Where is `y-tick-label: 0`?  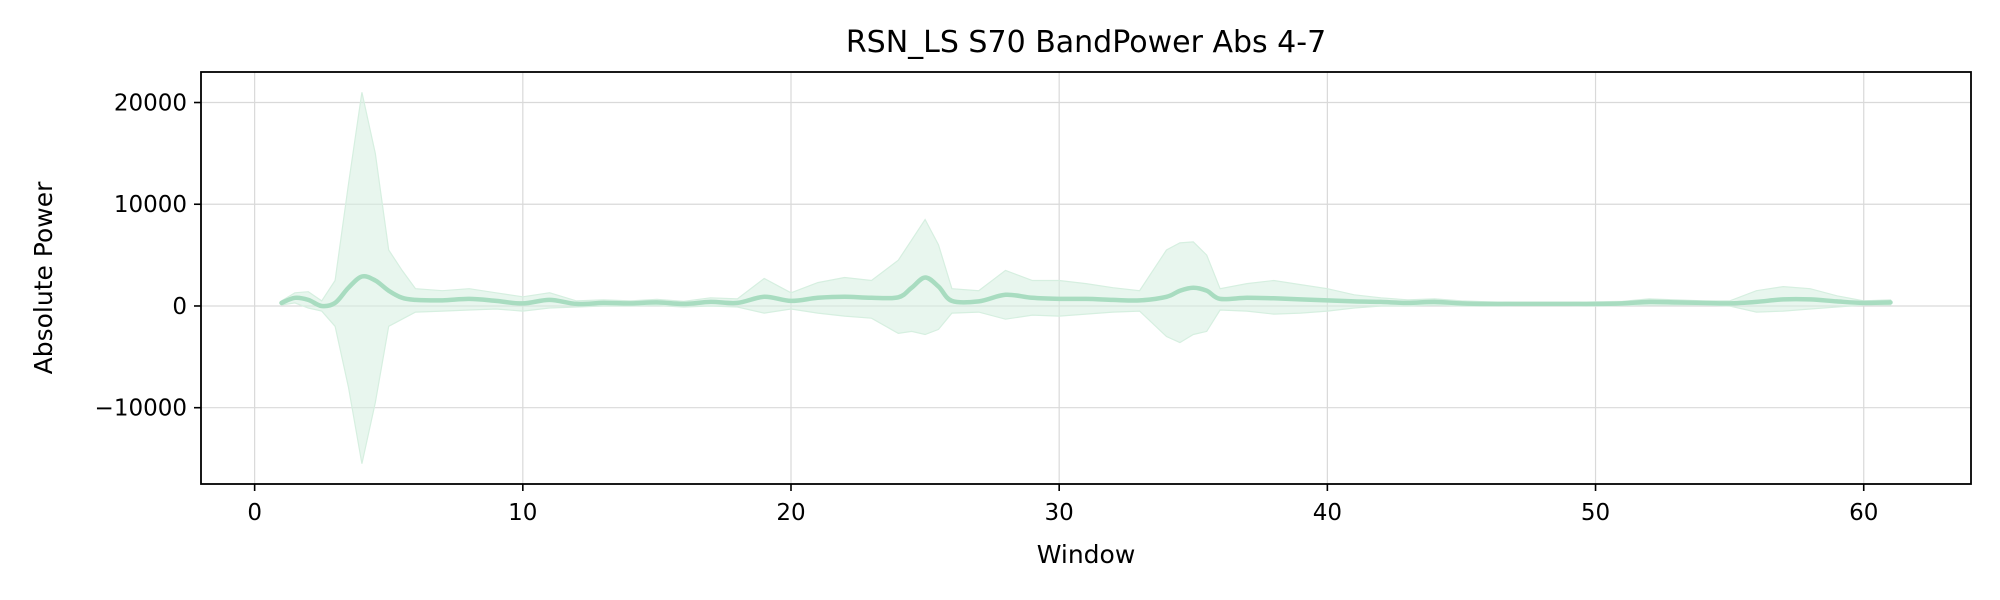 y-tick-label: 0 is located at coordinates (179, 307).